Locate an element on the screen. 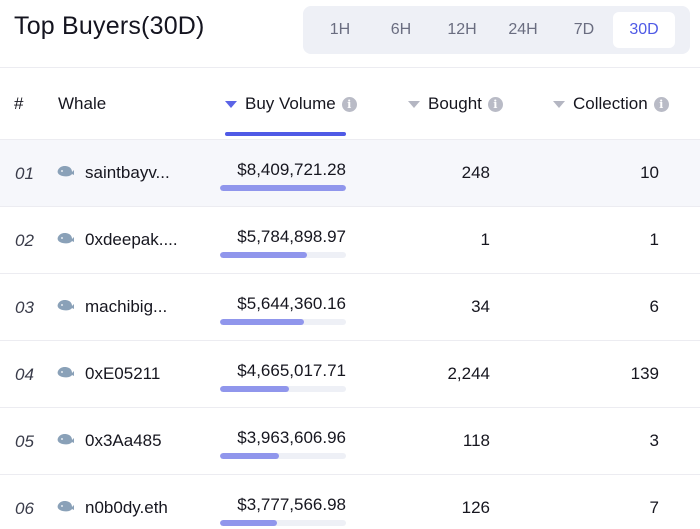 The height and width of the screenshot is (529, 700). tab-6h: 6H is located at coordinates (401, 29).